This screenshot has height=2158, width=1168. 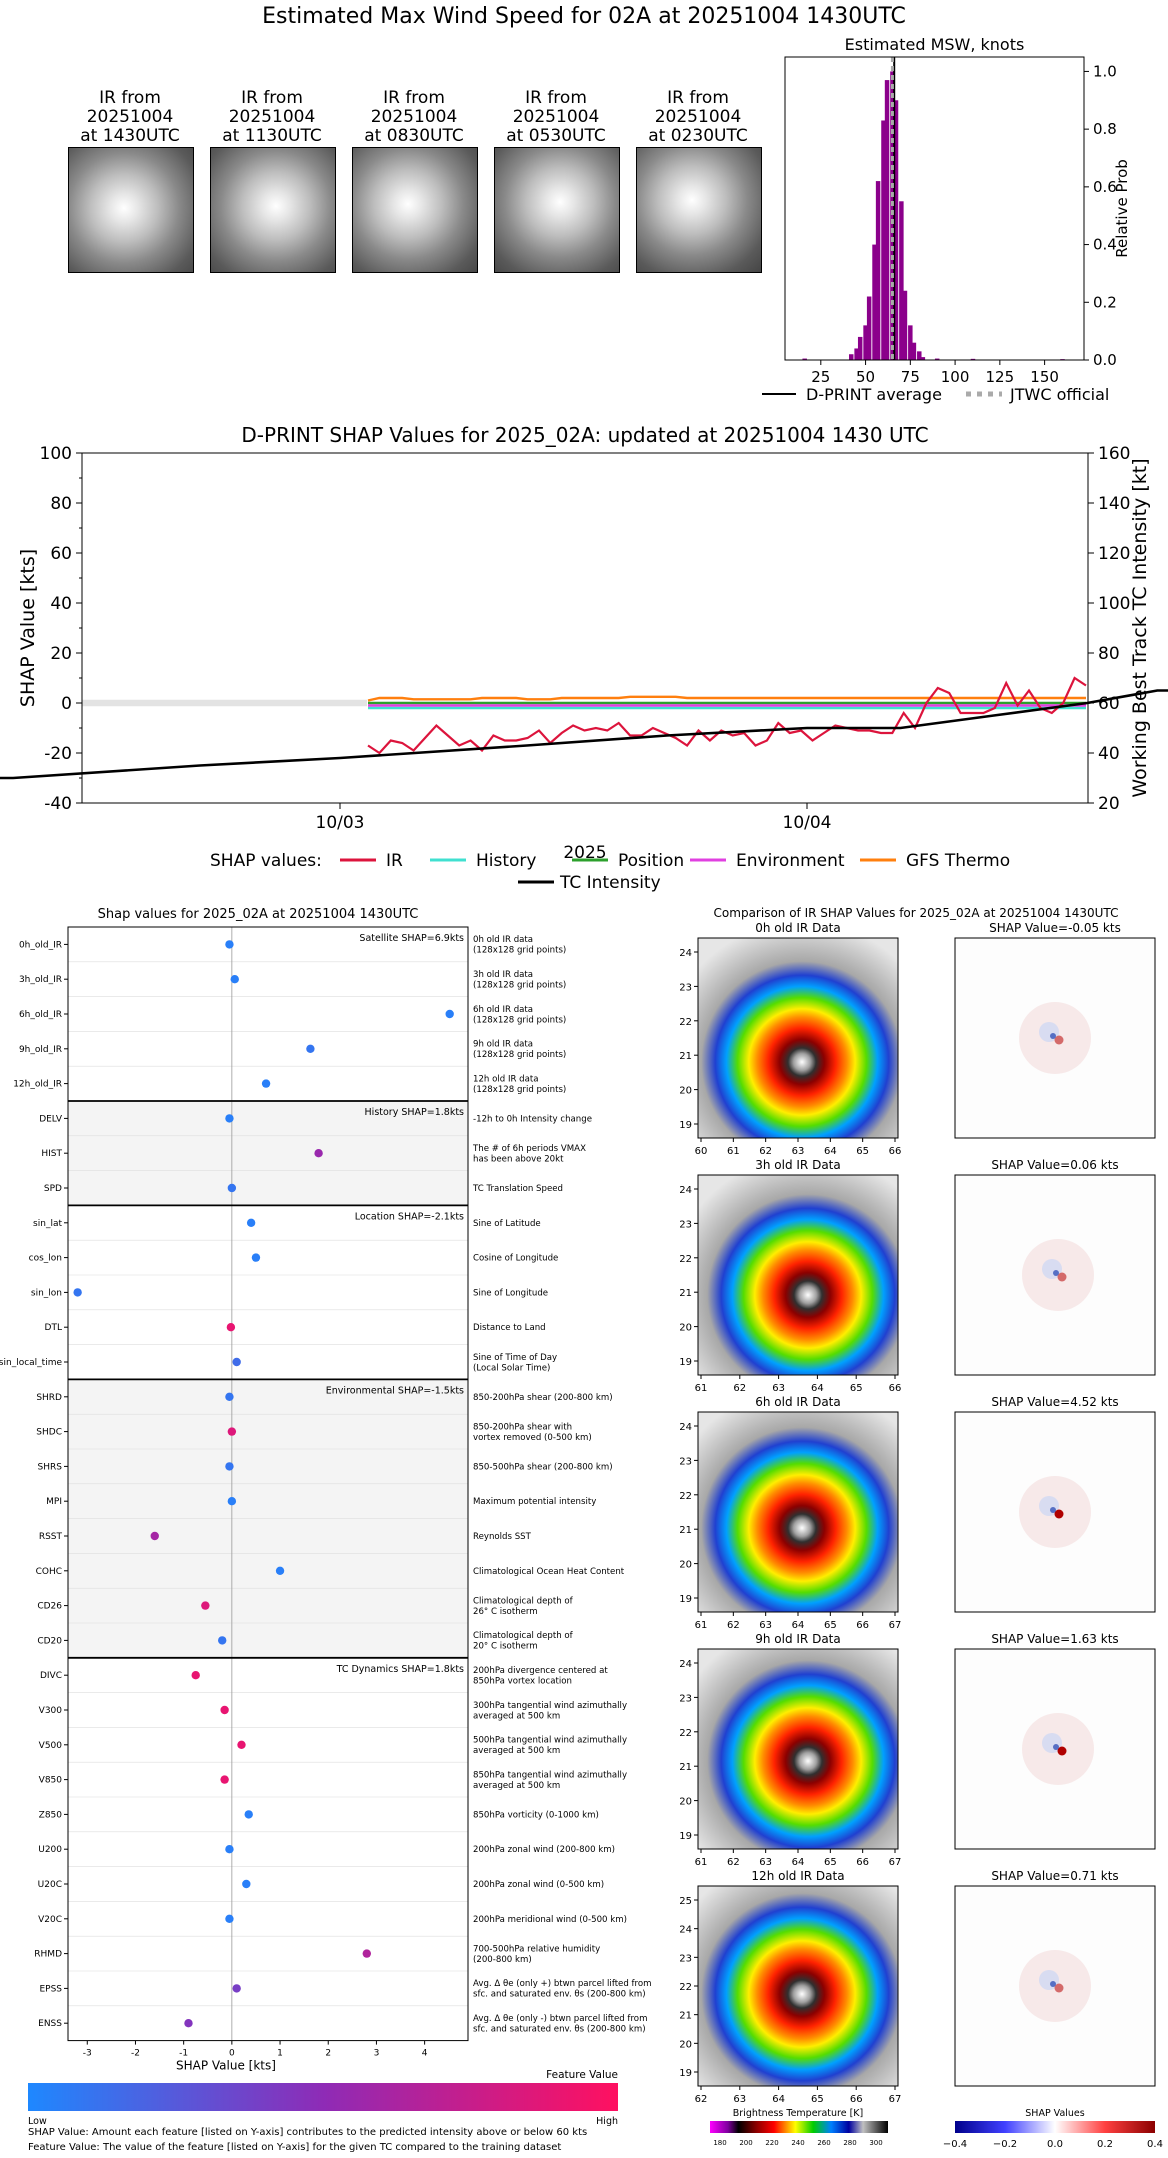 What do you see at coordinates (1114, 454) in the screenshot?
I see `timeseries-right-ytick-label: 160` at bounding box center [1114, 454].